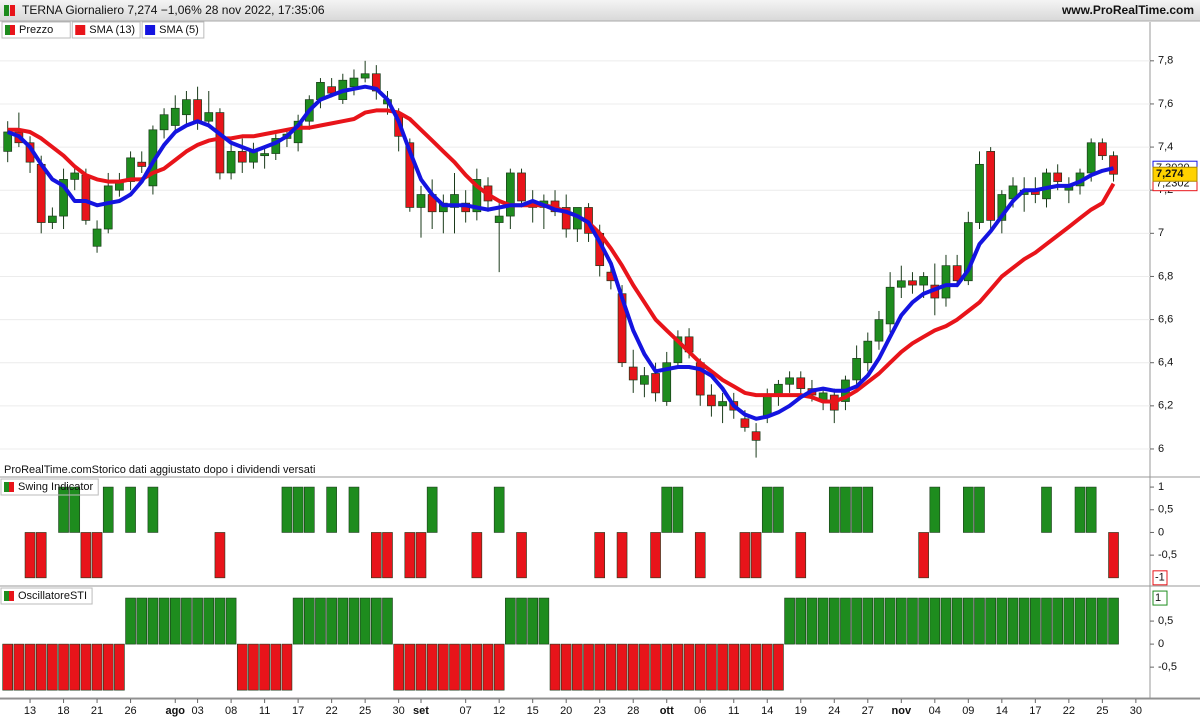  I want to click on x-tick-label: 20, so click(566, 711).